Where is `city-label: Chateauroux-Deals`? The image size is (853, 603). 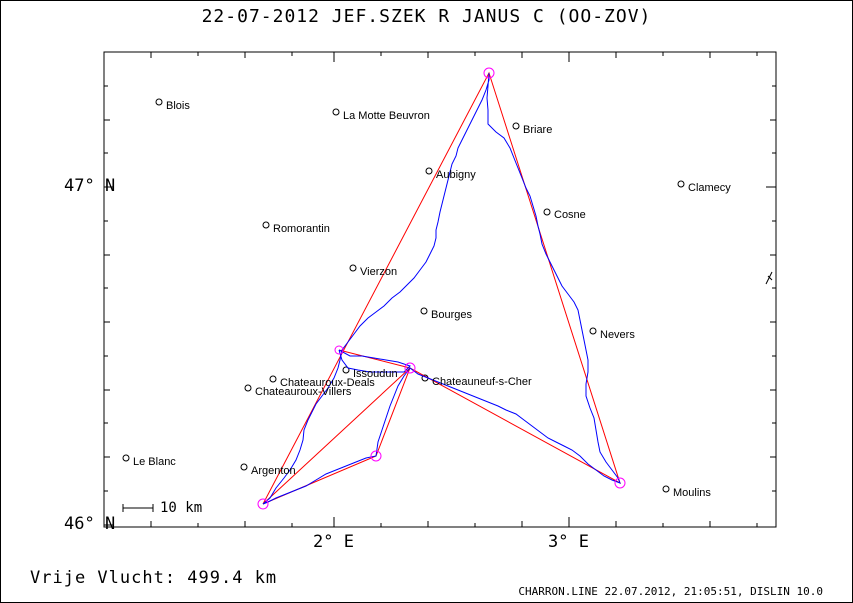 city-label: Chateauroux-Deals is located at coordinates (327, 383).